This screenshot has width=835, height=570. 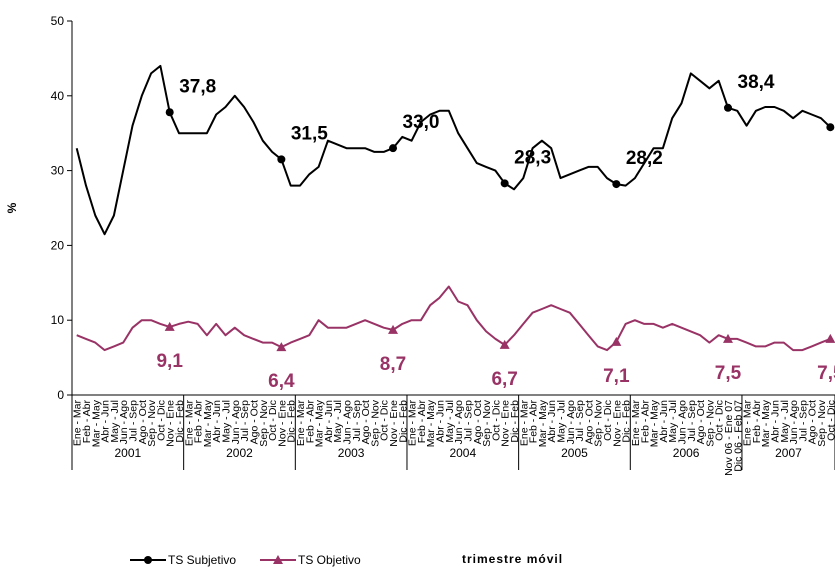 I want to click on year-label: 2006, so click(x=686, y=453).